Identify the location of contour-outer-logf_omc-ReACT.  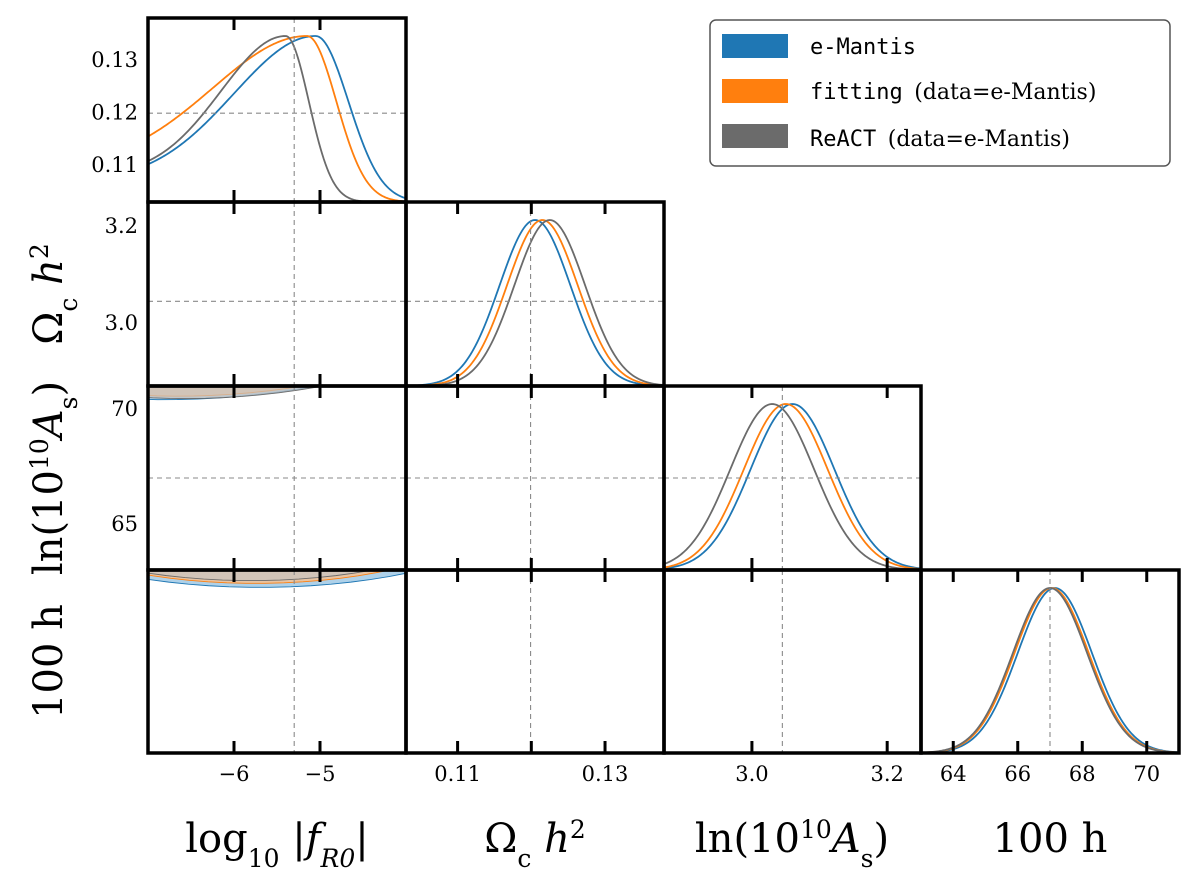
(257, 94).